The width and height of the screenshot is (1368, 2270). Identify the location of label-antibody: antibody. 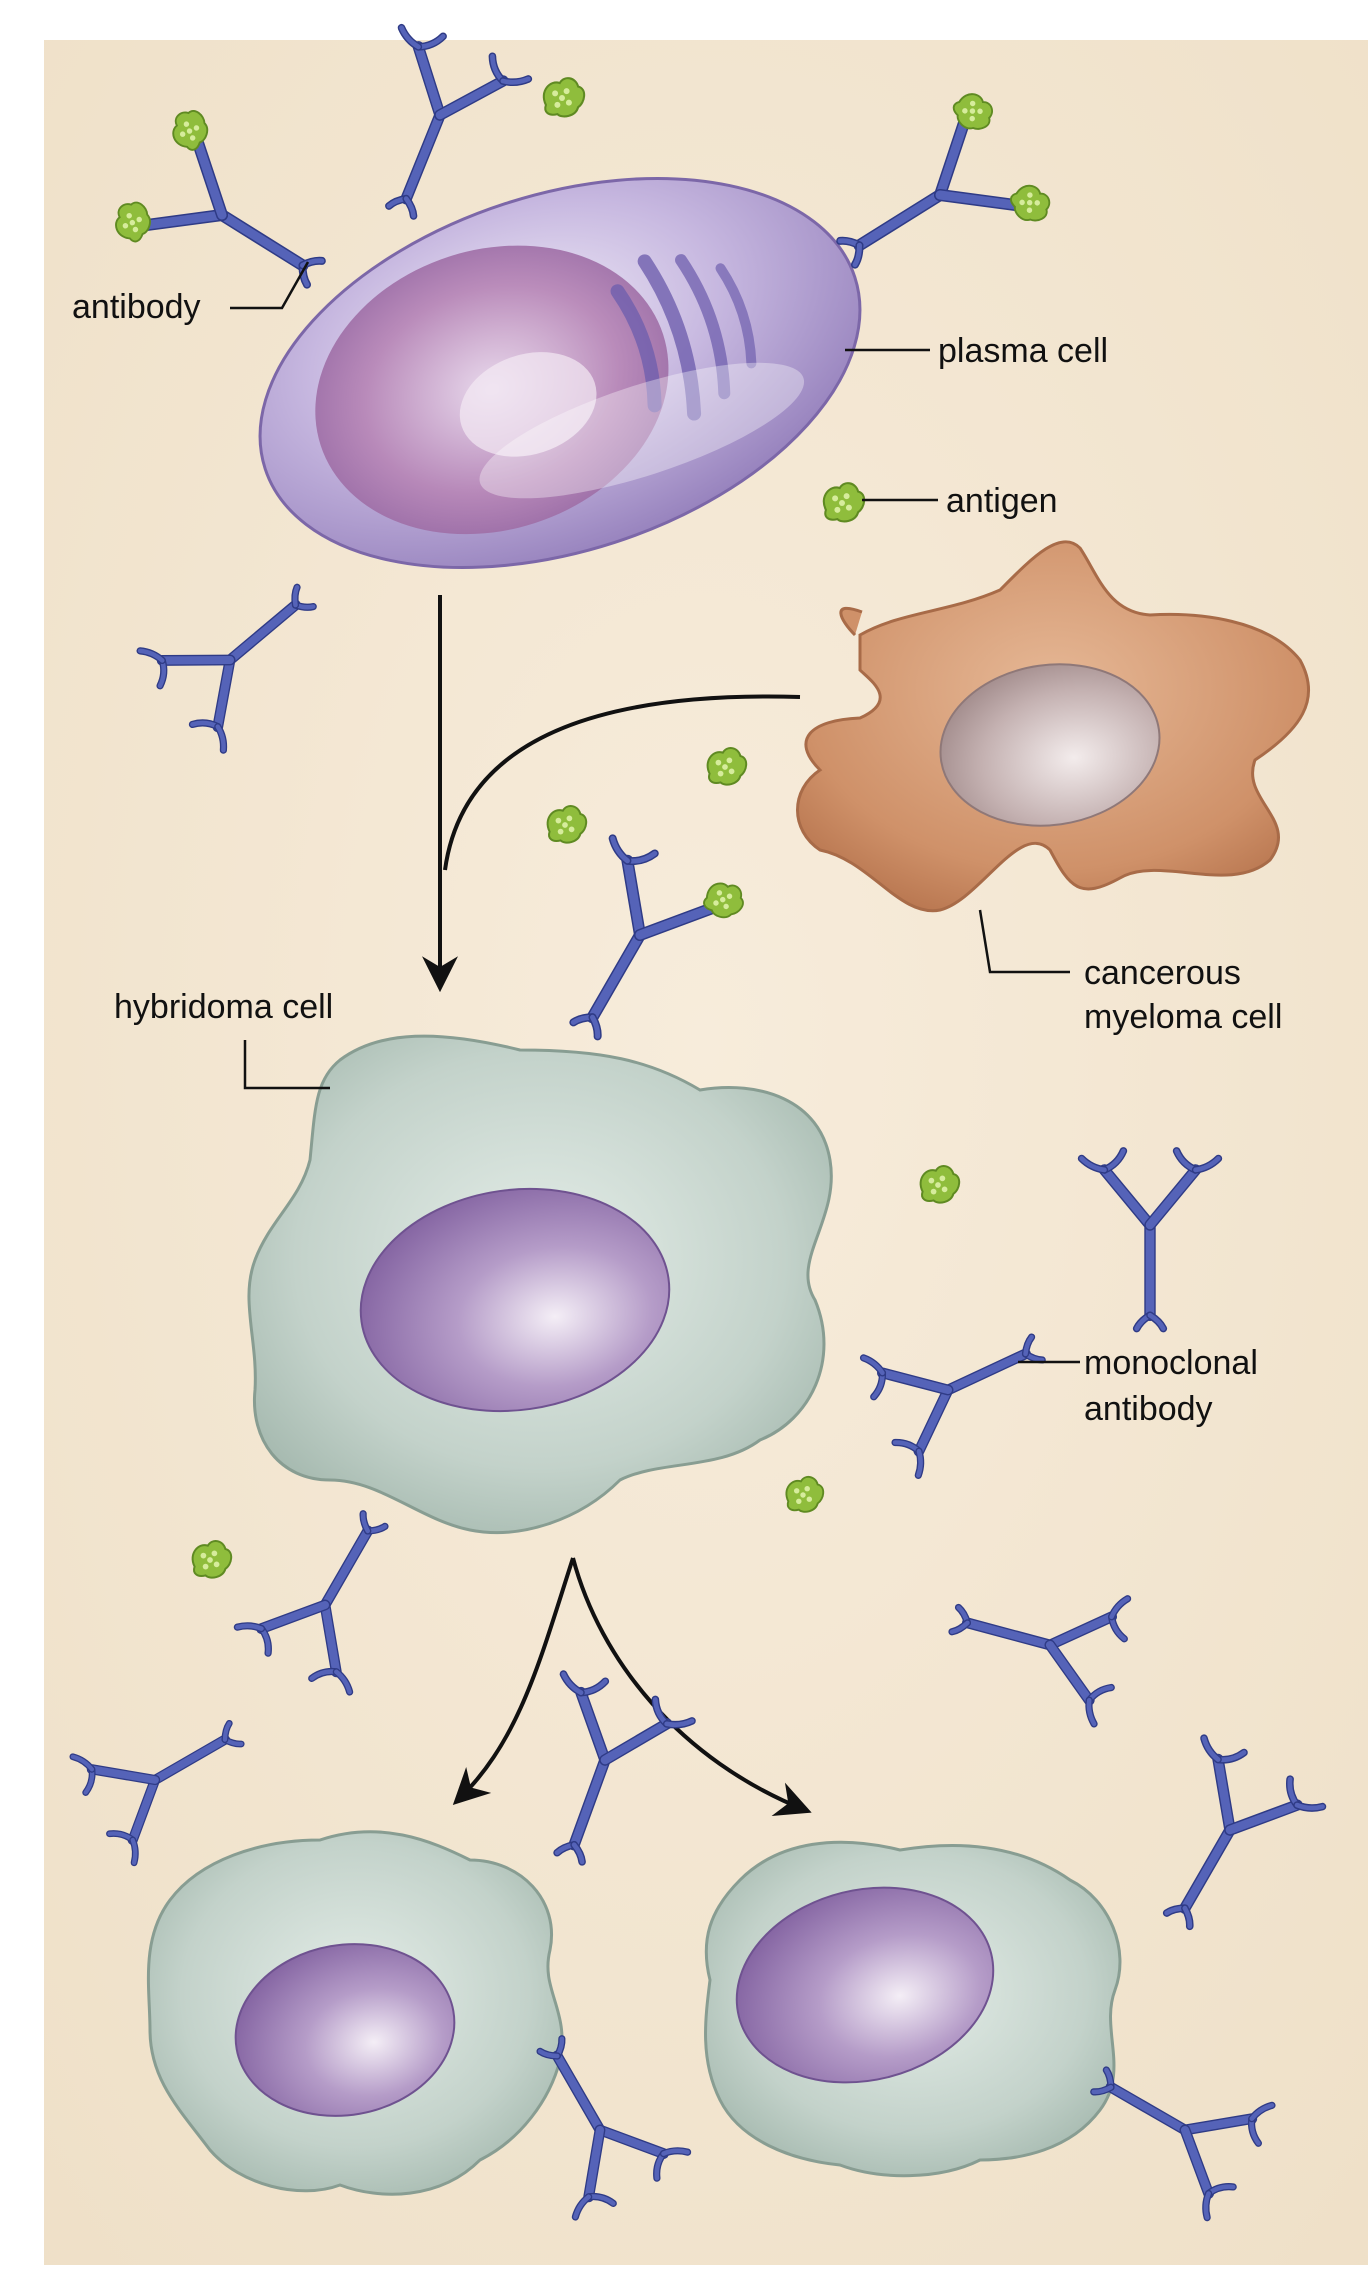
(136, 307).